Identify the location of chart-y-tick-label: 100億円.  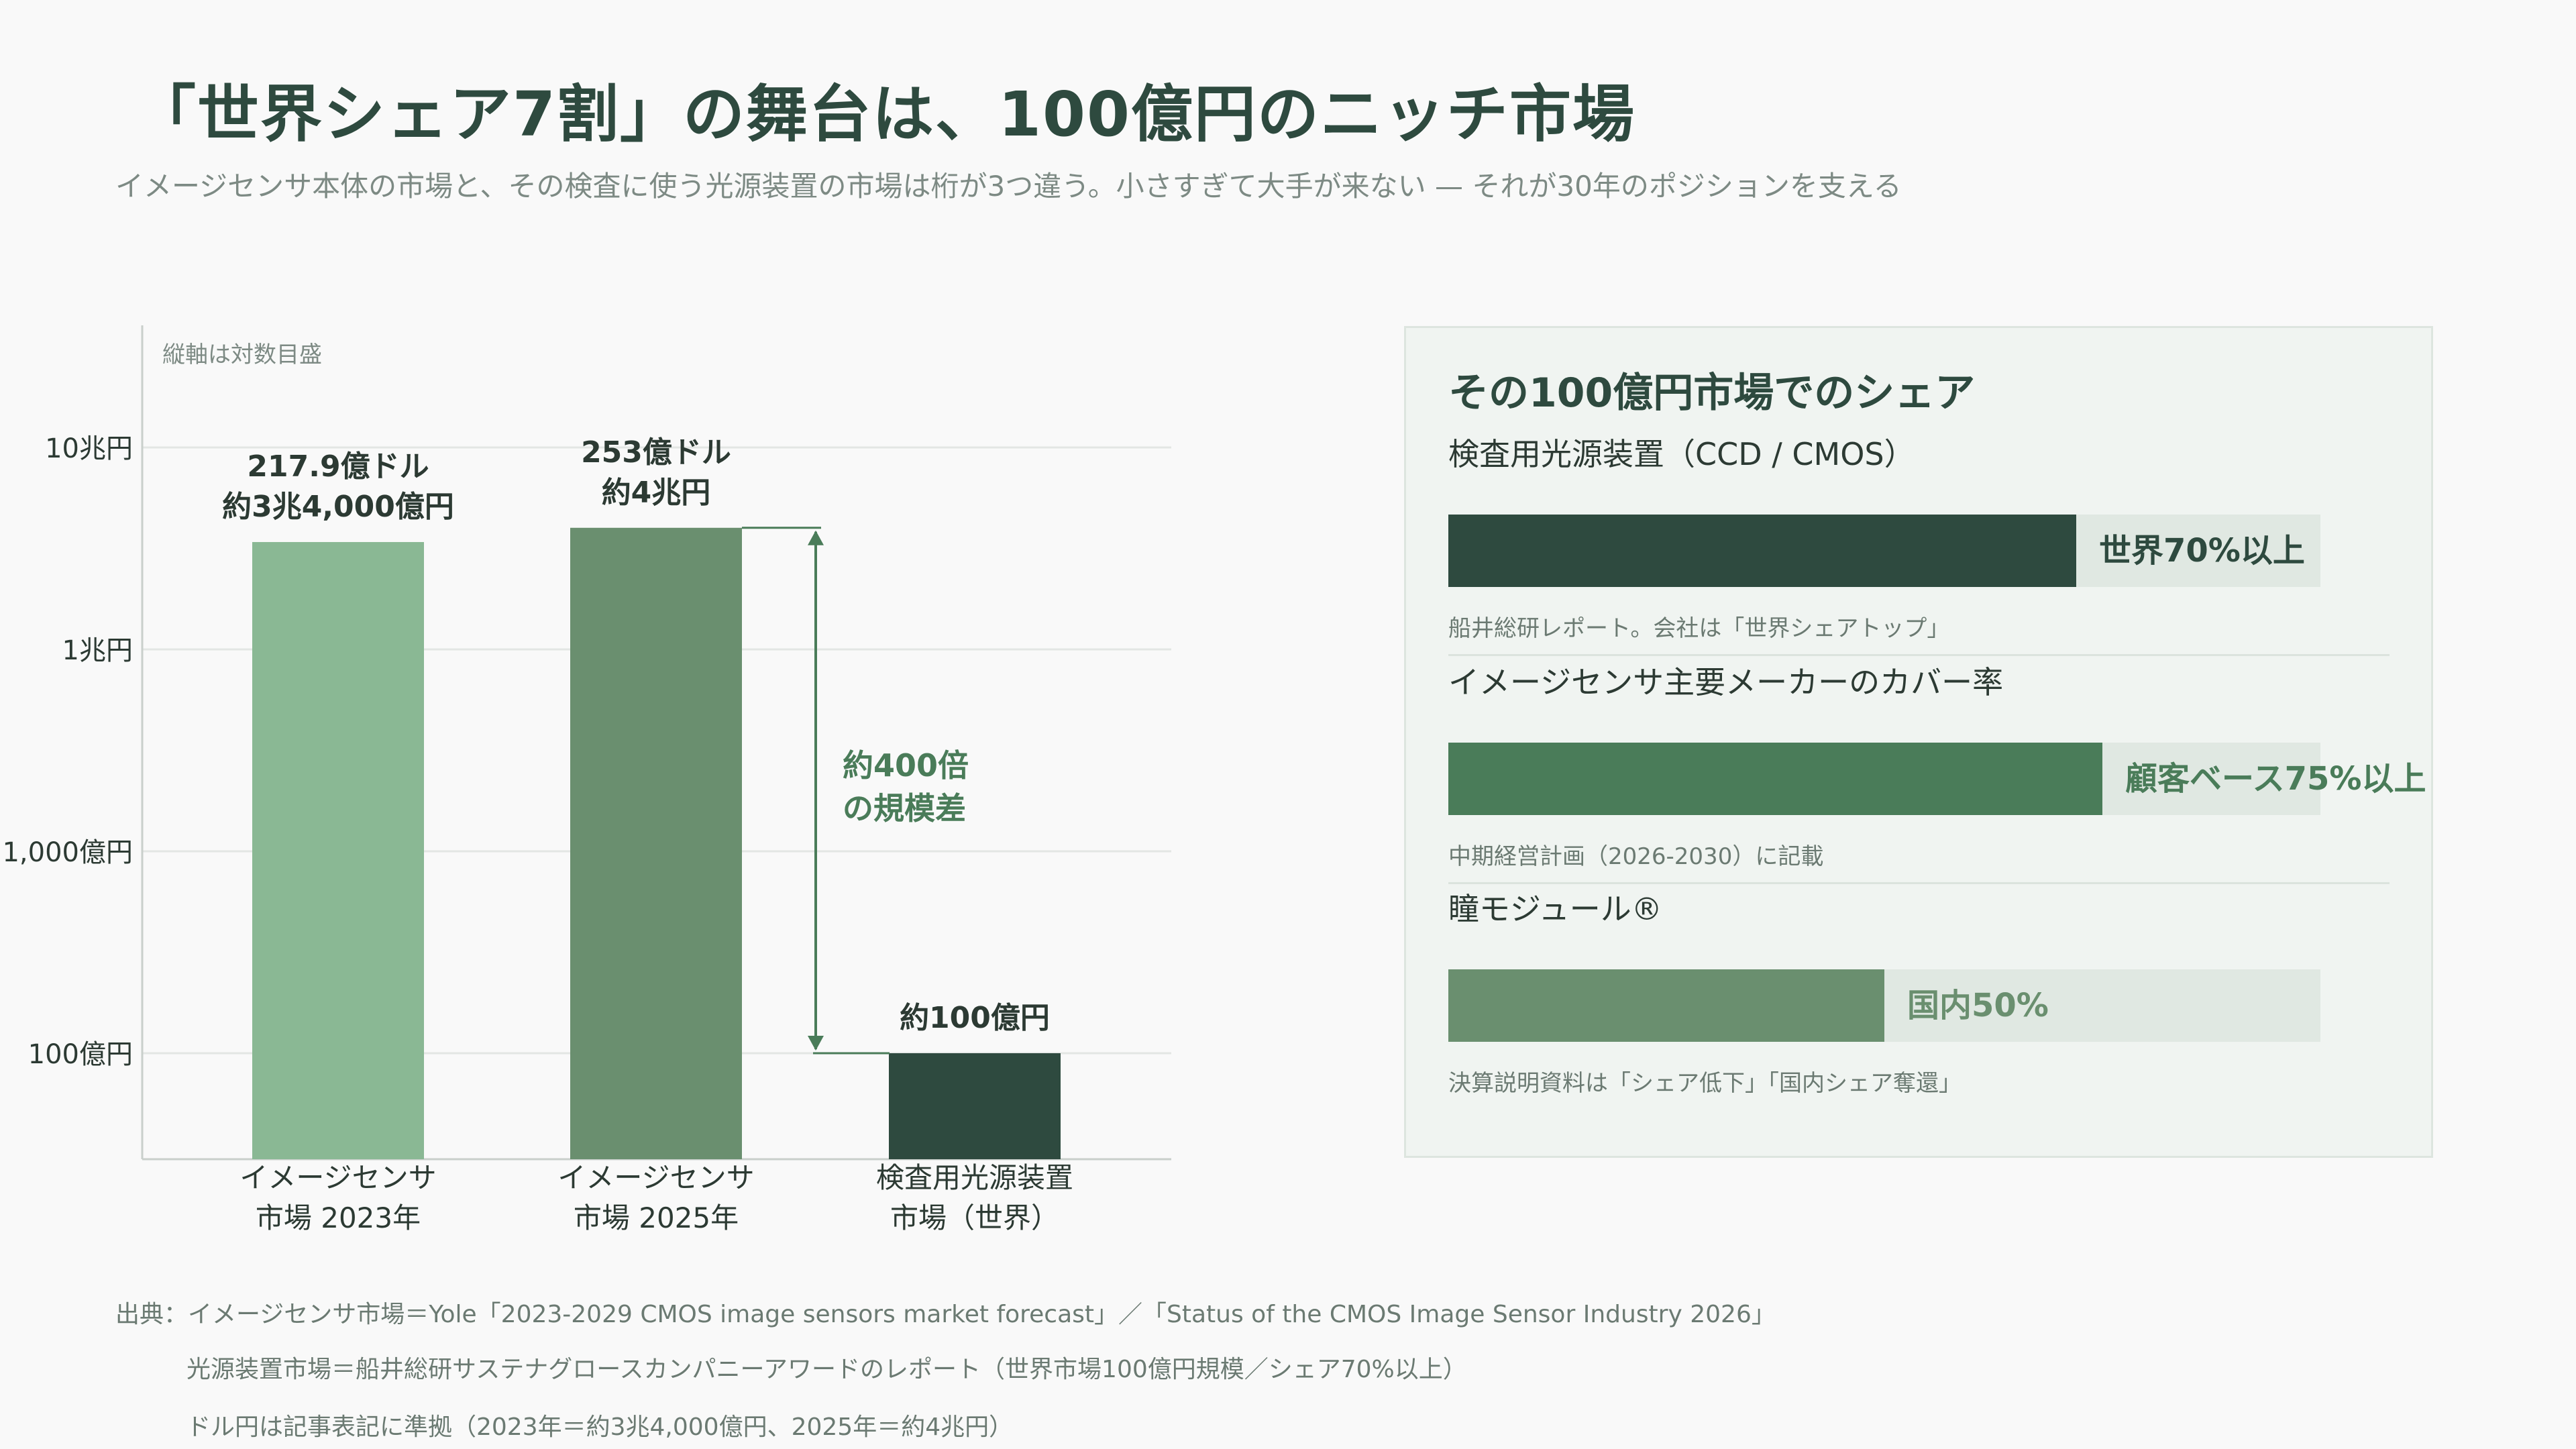
(80, 1054).